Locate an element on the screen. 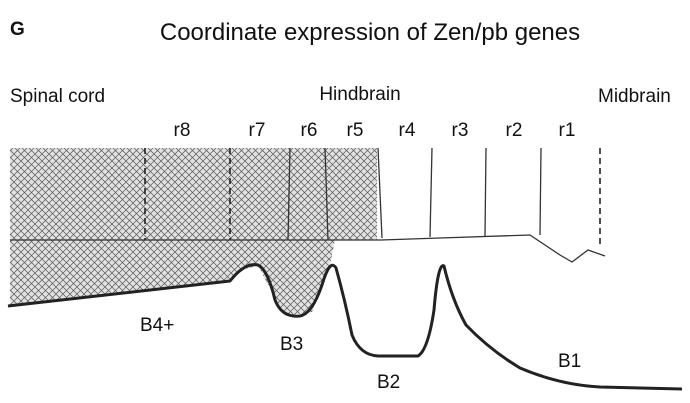 The height and width of the screenshot is (403, 690). rhombomere-label: r1 is located at coordinates (567, 130).